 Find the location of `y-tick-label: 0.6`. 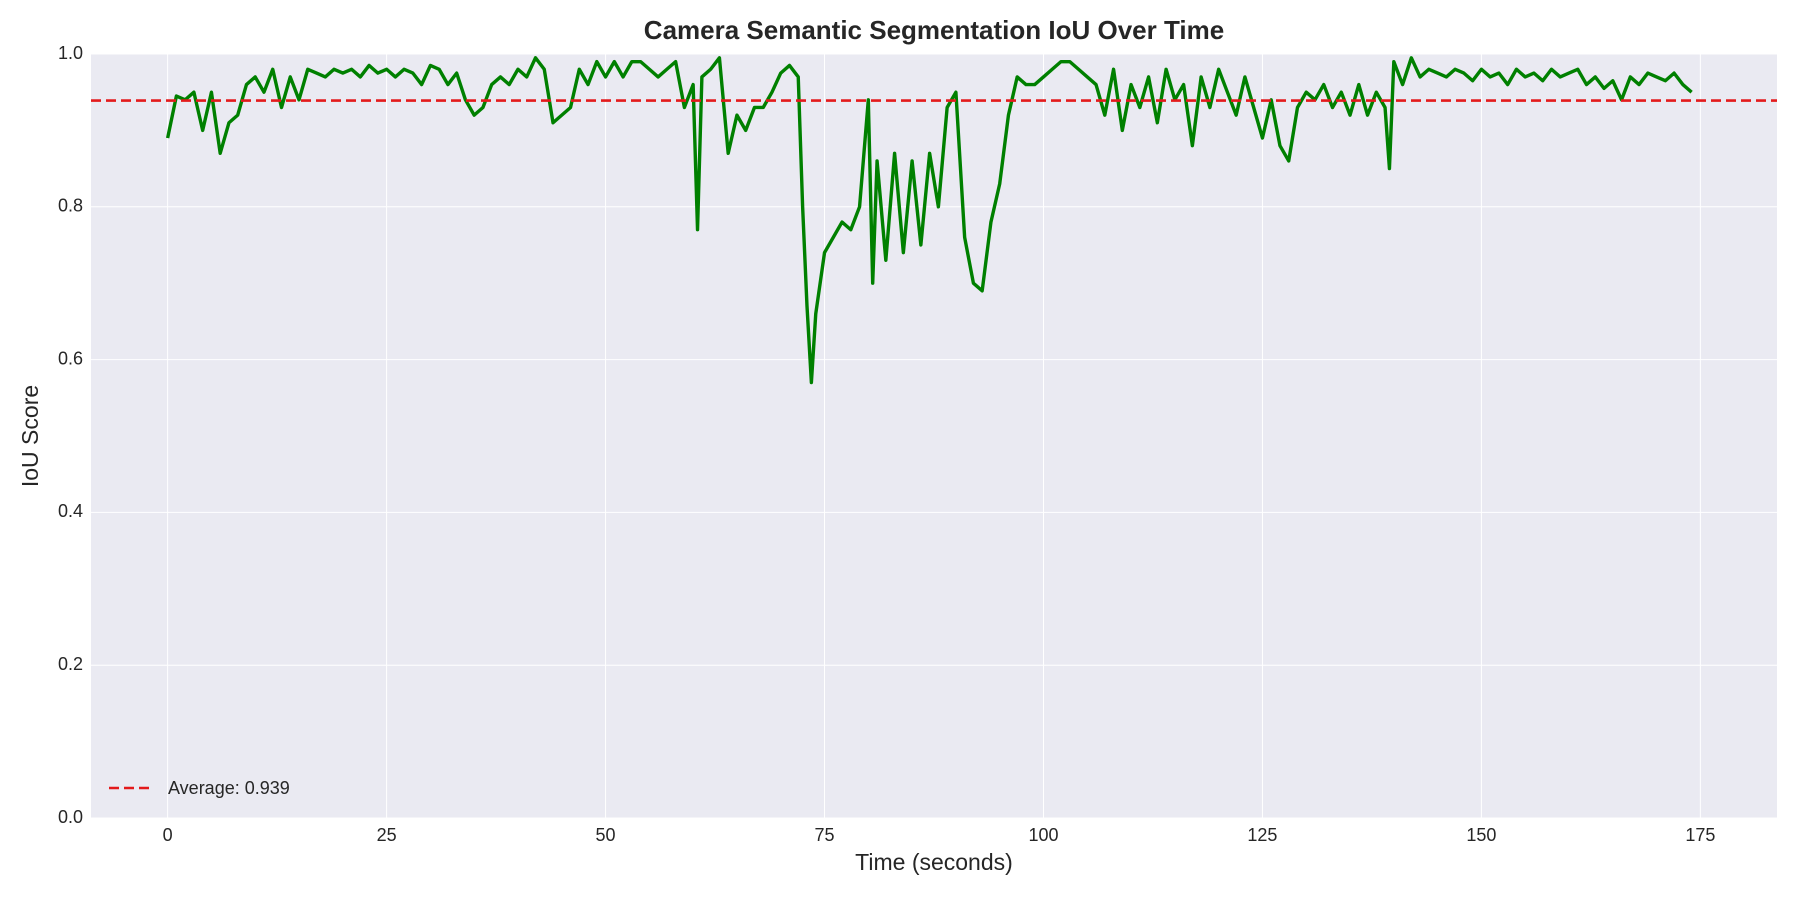

y-tick-label: 0.6 is located at coordinates (70, 358).